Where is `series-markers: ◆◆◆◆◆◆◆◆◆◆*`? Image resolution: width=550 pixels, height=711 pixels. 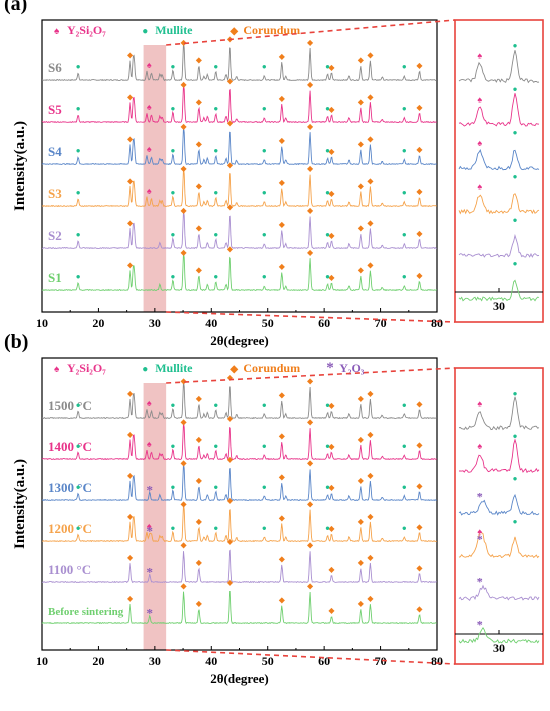 series-markers: ◆◆◆◆◆◆◆◆◆◆* is located at coordinates (275, 558).